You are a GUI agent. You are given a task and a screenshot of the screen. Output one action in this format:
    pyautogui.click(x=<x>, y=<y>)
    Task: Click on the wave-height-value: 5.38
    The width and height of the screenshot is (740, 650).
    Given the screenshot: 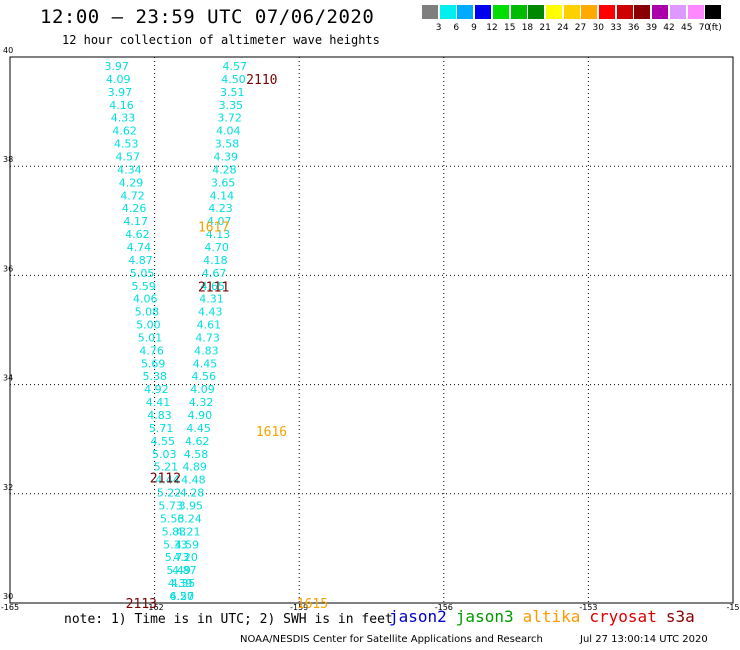 What is the action you would take?
    pyautogui.click(x=155, y=376)
    